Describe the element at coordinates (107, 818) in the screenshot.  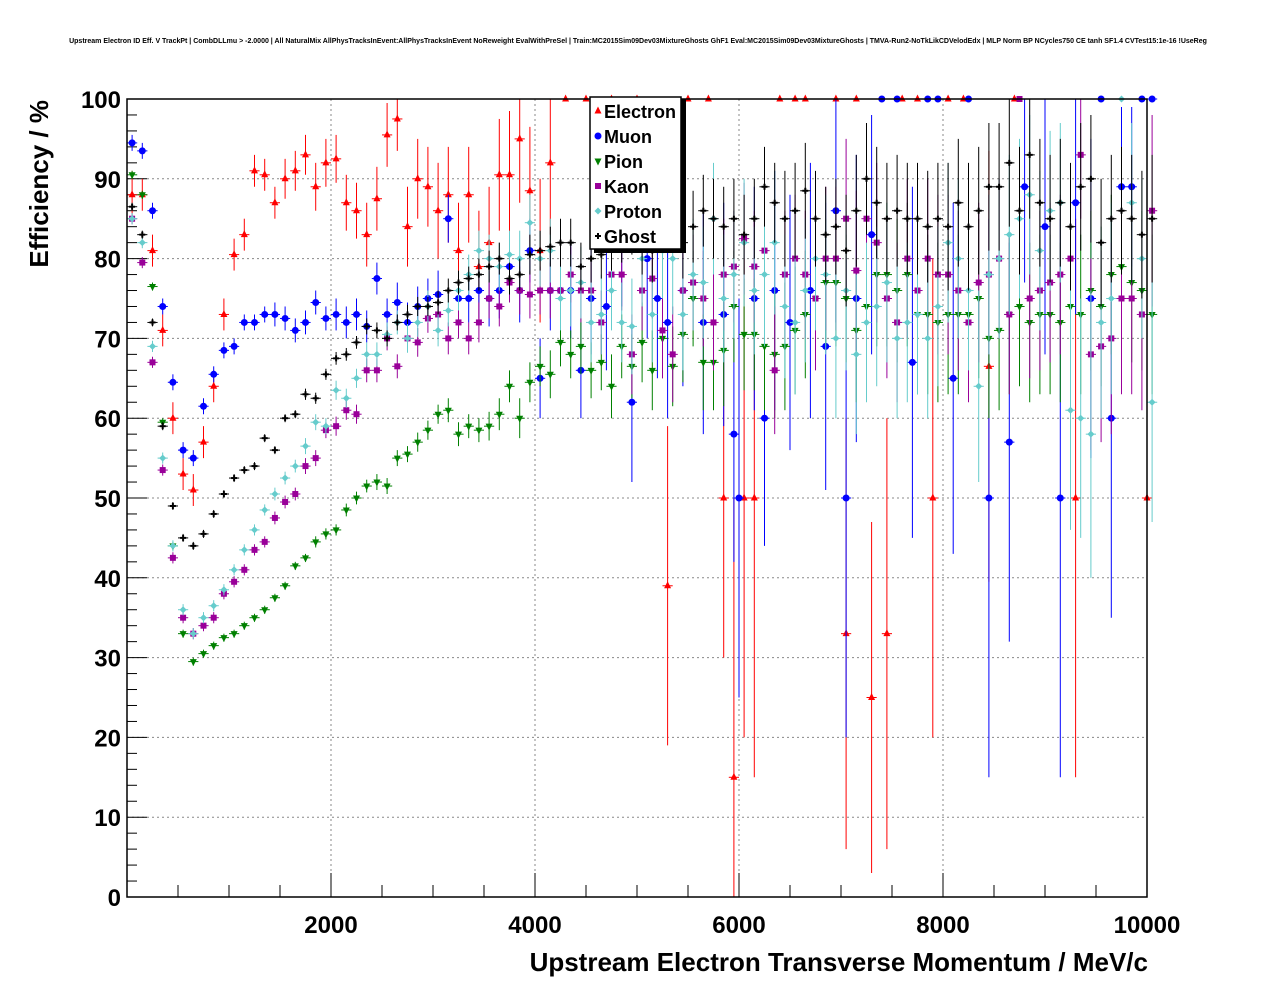
I see `y-tick-label: 10` at that location.